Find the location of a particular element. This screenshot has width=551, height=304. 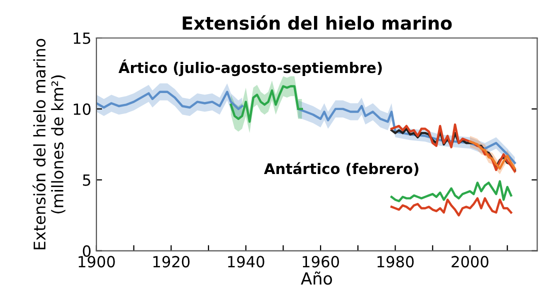

x-tick-label: 1980 is located at coordinates (396, 262).